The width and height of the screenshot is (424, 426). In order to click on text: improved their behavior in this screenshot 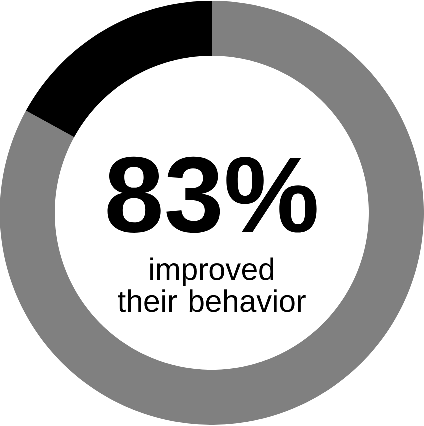, I will do `click(212, 285)`.